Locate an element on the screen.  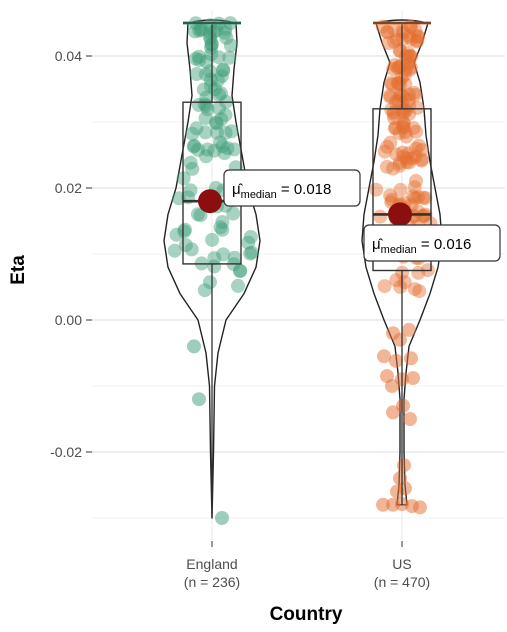
x-tick-sample-size: (n = 470) is located at coordinates (402, 582).